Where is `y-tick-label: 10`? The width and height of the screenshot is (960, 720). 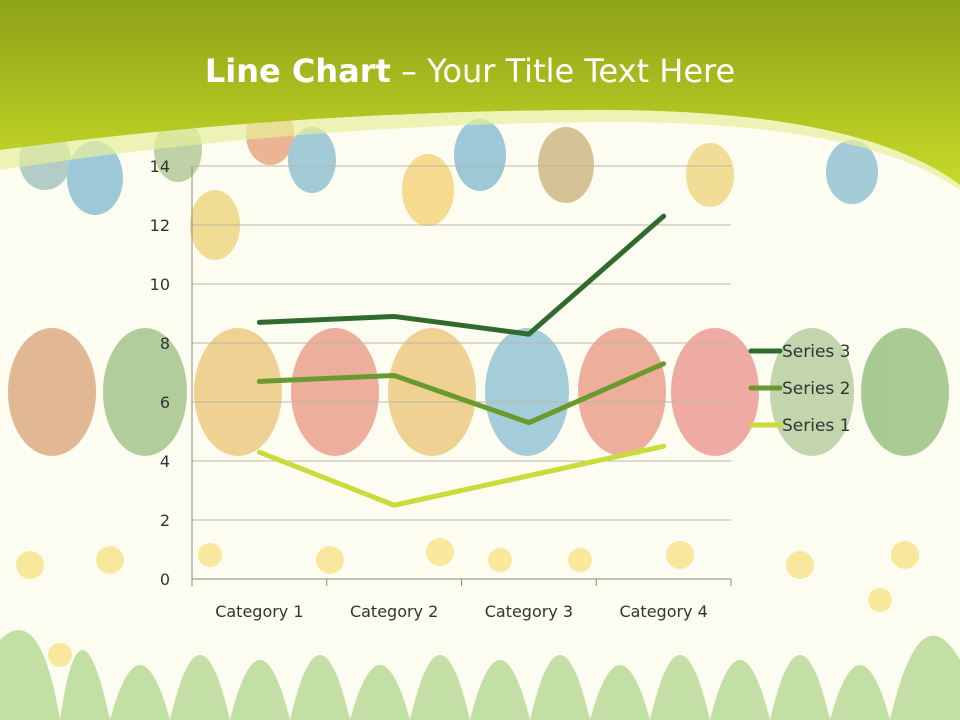
y-tick-label: 10 is located at coordinates (160, 284).